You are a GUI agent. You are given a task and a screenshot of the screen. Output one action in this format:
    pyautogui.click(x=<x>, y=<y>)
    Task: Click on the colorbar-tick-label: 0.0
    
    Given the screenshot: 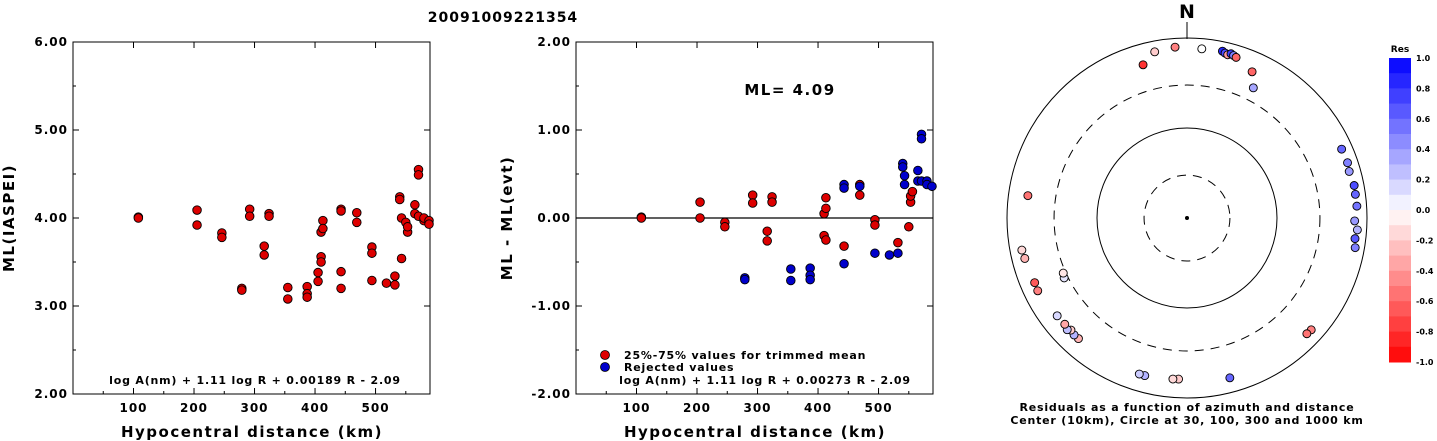 What is the action you would take?
    pyautogui.click(x=1423, y=210)
    